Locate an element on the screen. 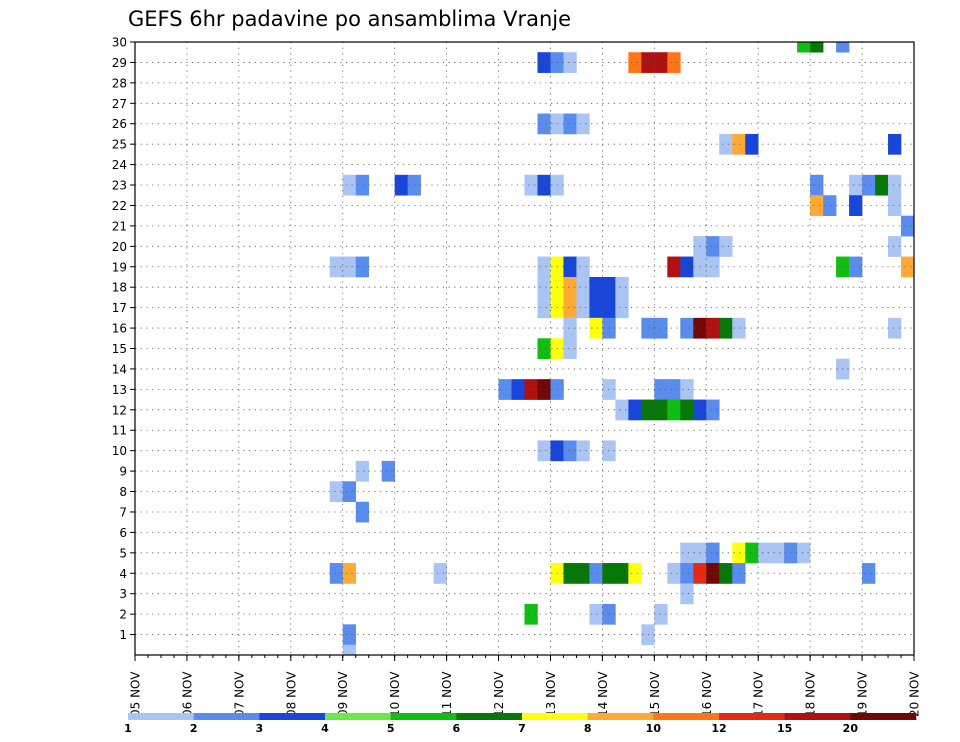 The image size is (960, 742). y-tick-label: 2 is located at coordinates (123, 615).